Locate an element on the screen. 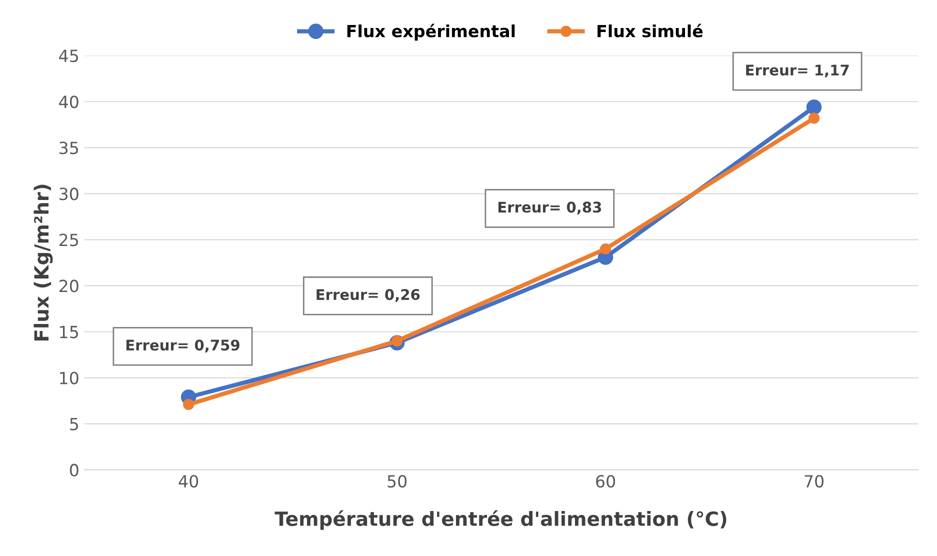 This screenshot has width=937, height=556. annotation: Erreur= 1,17 is located at coordinates (797, 71).